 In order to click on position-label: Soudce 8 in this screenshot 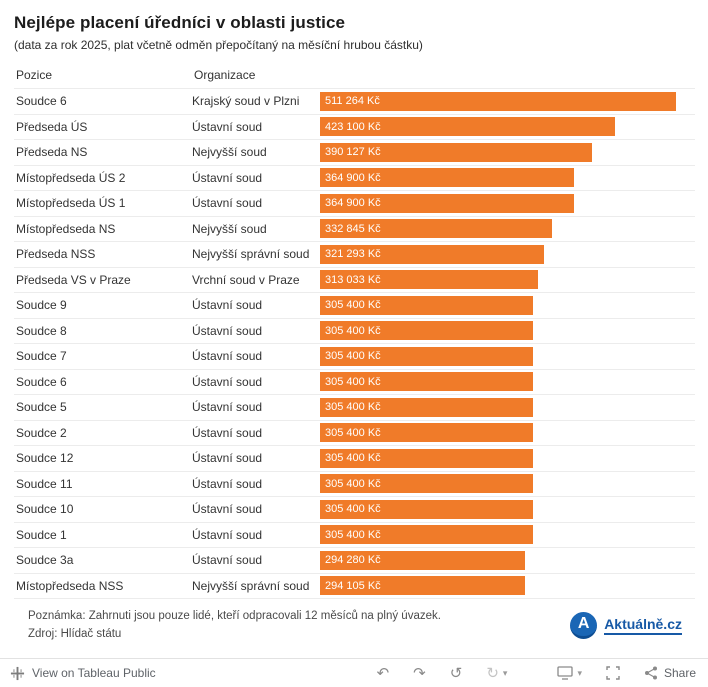, I will do `click(41, 330)`.